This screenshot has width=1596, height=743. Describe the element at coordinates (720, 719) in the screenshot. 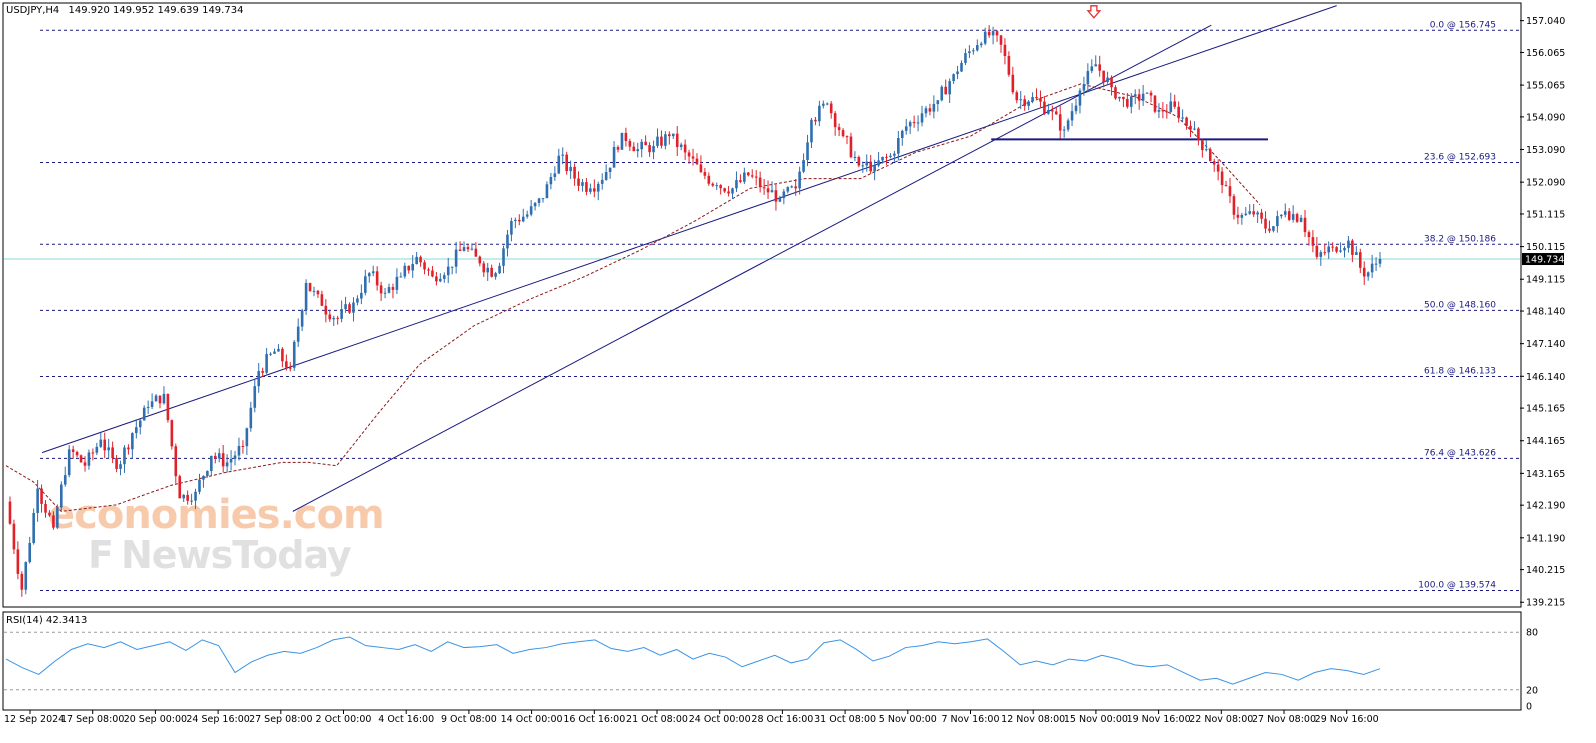

I see `time-tick-label: 24 Oct 00:00` at that location.